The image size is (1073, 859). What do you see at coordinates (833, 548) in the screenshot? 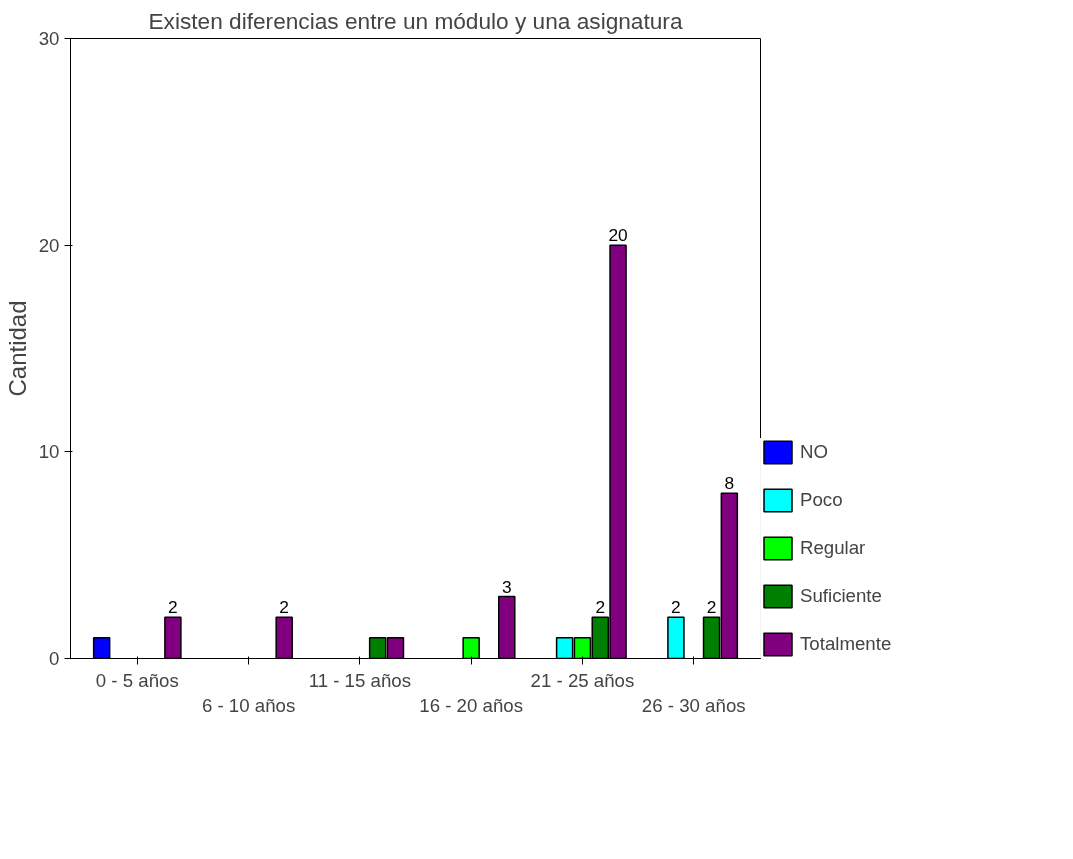
I see `legend-label: Regular` at bounding box center [833, 548].